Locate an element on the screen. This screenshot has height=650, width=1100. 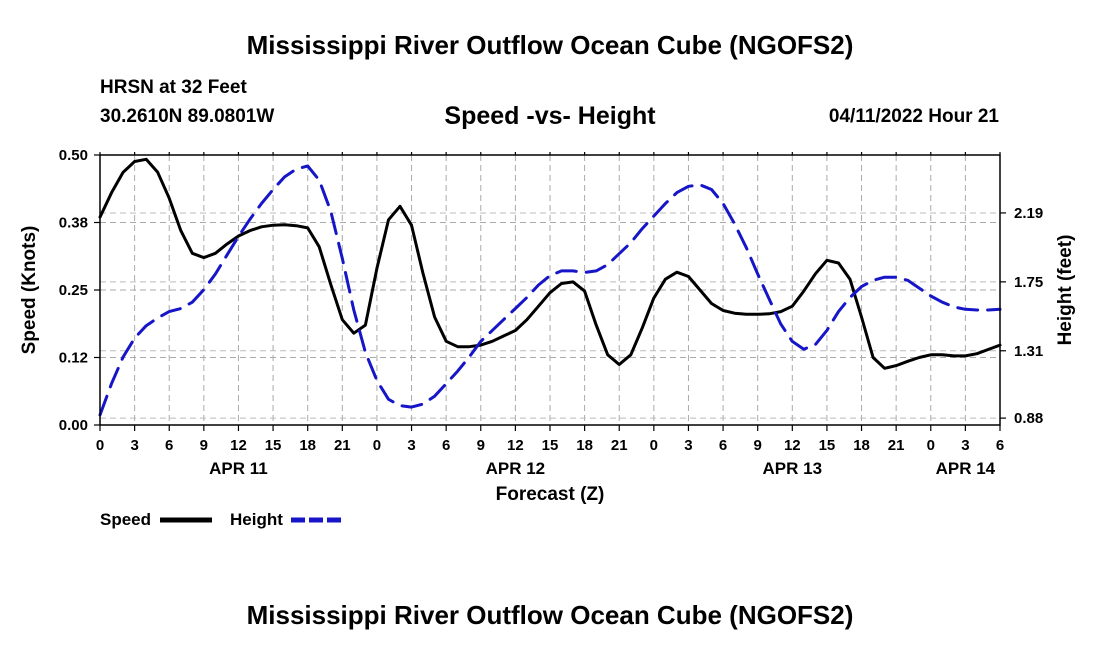
y2-axis-label: Height (feet) is located at coordinates (1065, 290).